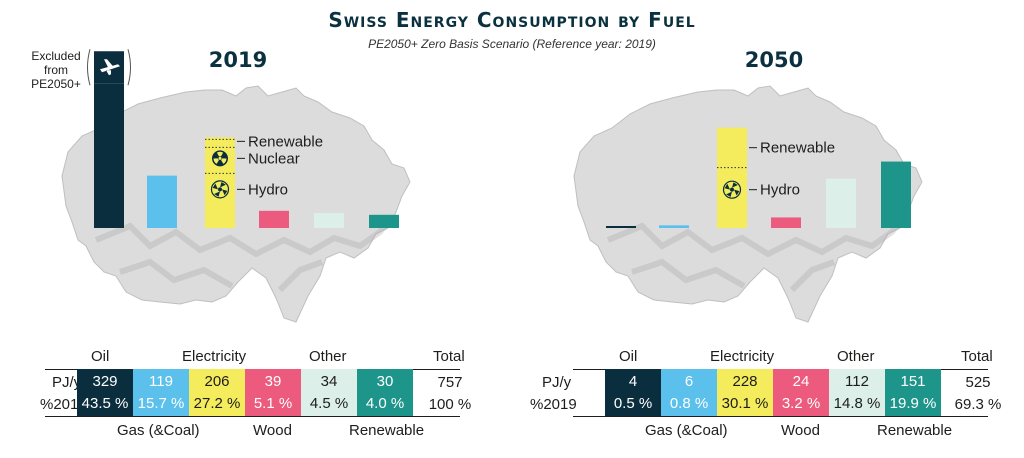 This screenshot has height=458, width=1024. I want to click on cell-percent: 3.2 %, so click(801, 403).